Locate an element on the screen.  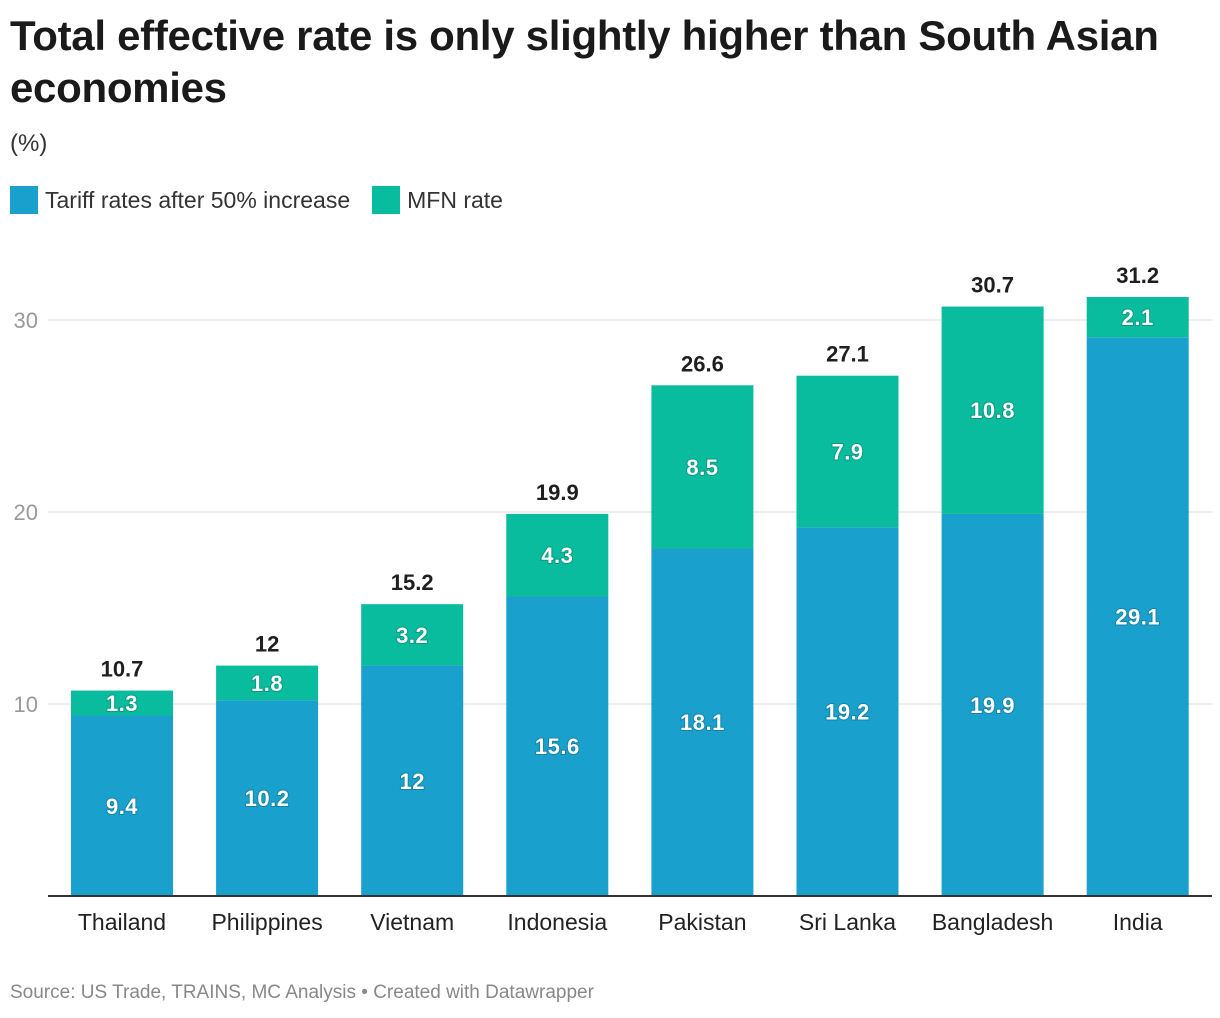
total-label-vietnam: 15.2 is located at coordinates (412, 582).